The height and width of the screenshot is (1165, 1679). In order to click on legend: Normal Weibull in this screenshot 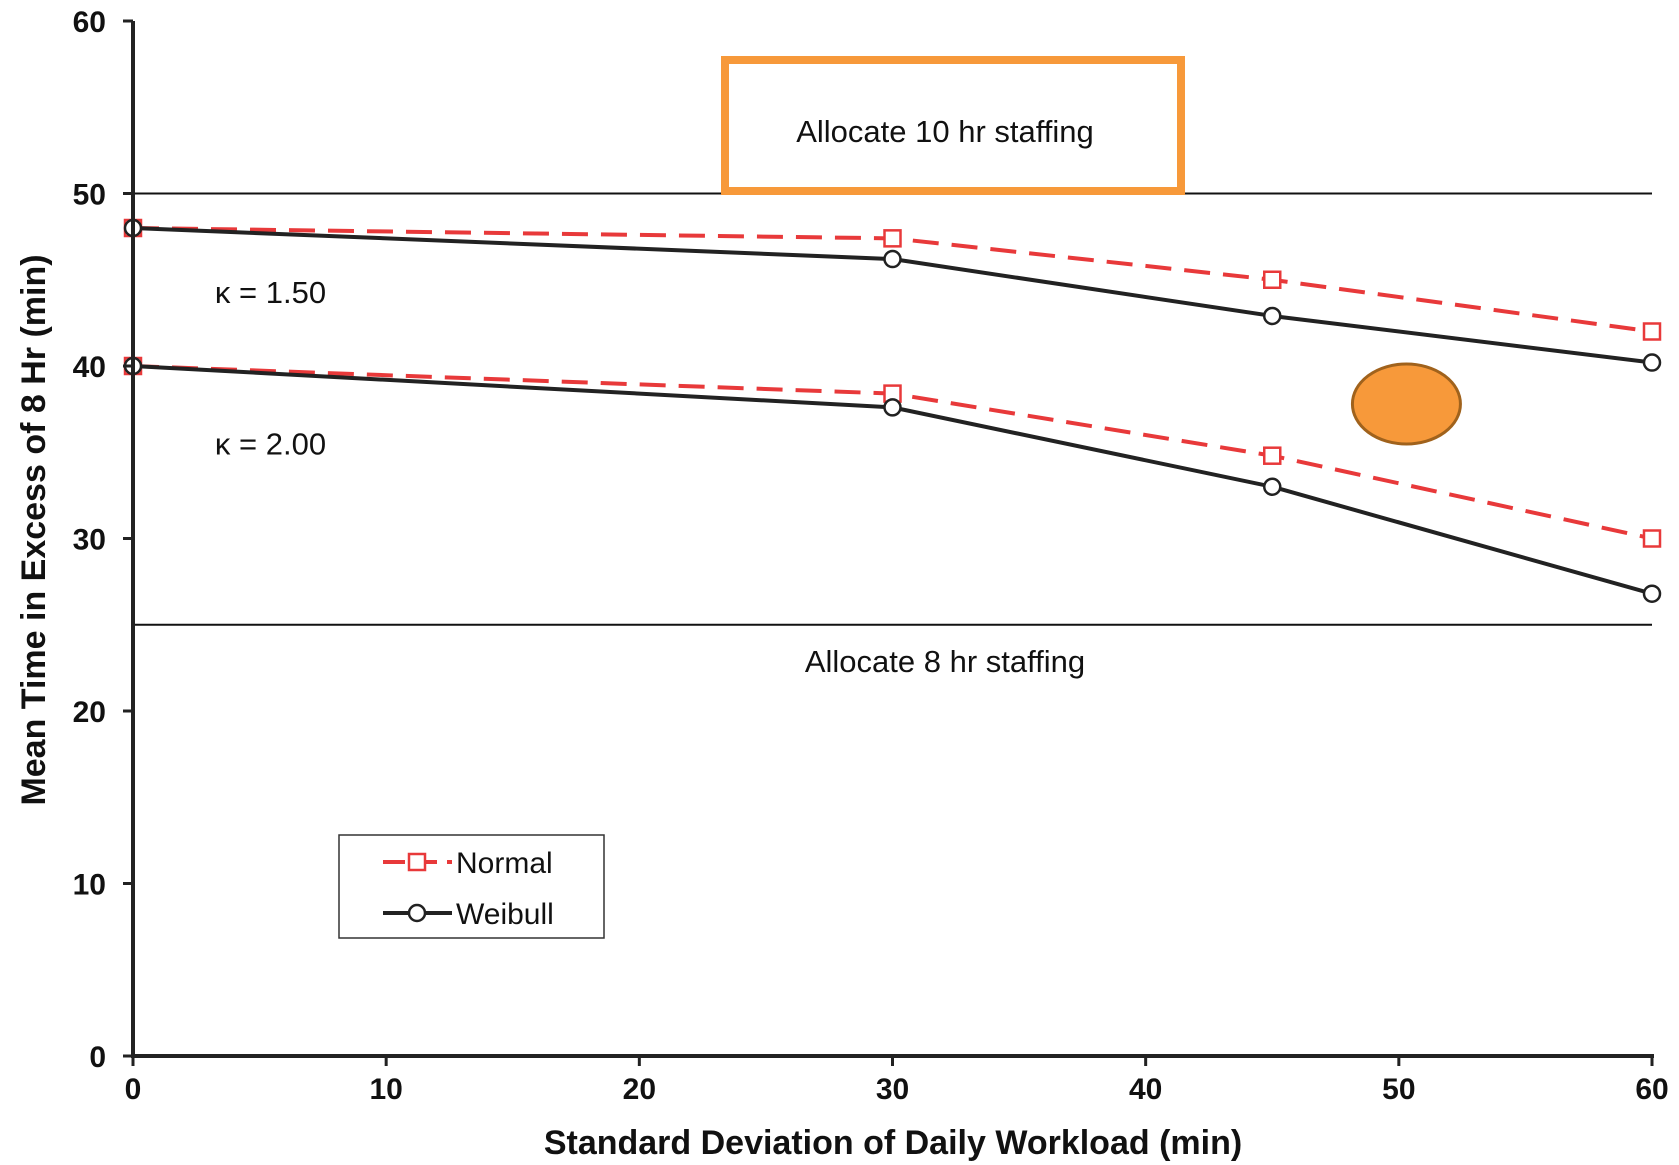, I will do `click(471, 886)`.